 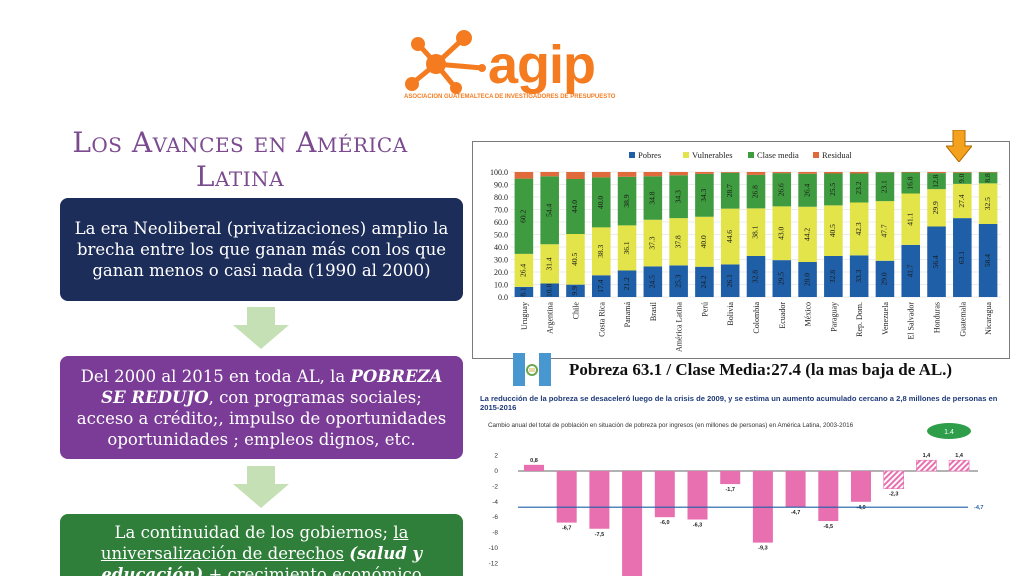 I want to click on bar-value-label: -6,7, so click(x=566, y=529).